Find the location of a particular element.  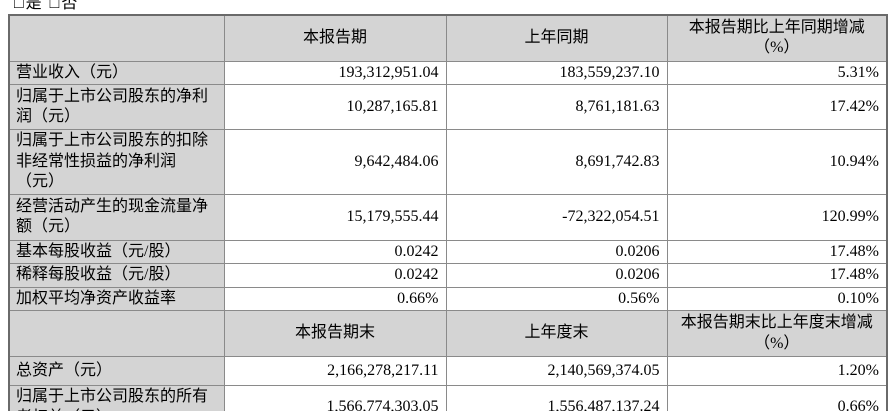

row-change-value: 17.42% is located at coordinates (777, 107).